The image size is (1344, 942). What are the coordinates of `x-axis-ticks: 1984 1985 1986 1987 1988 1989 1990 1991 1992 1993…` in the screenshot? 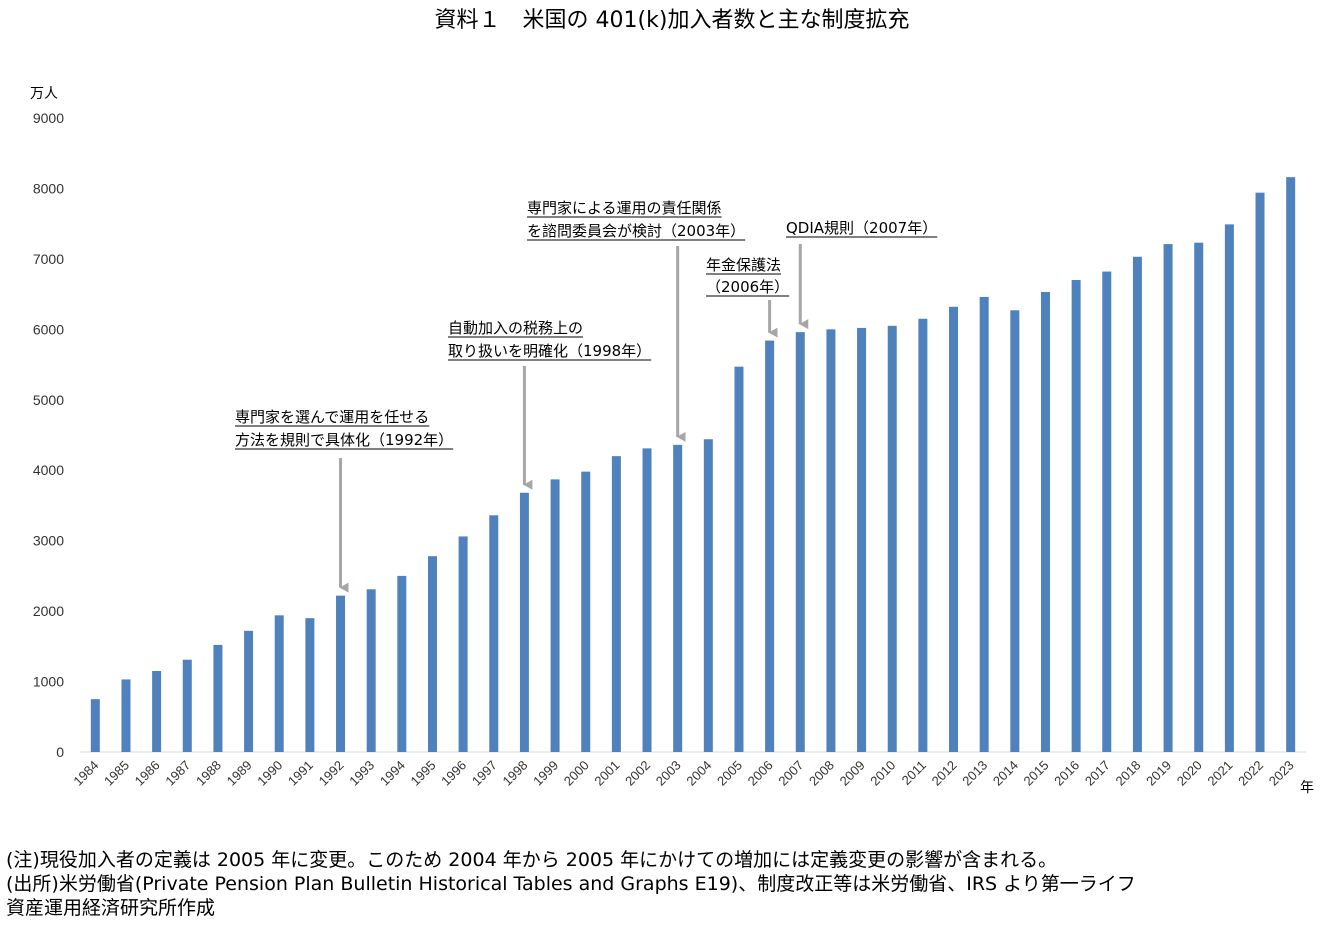 It's located at (683, 773).